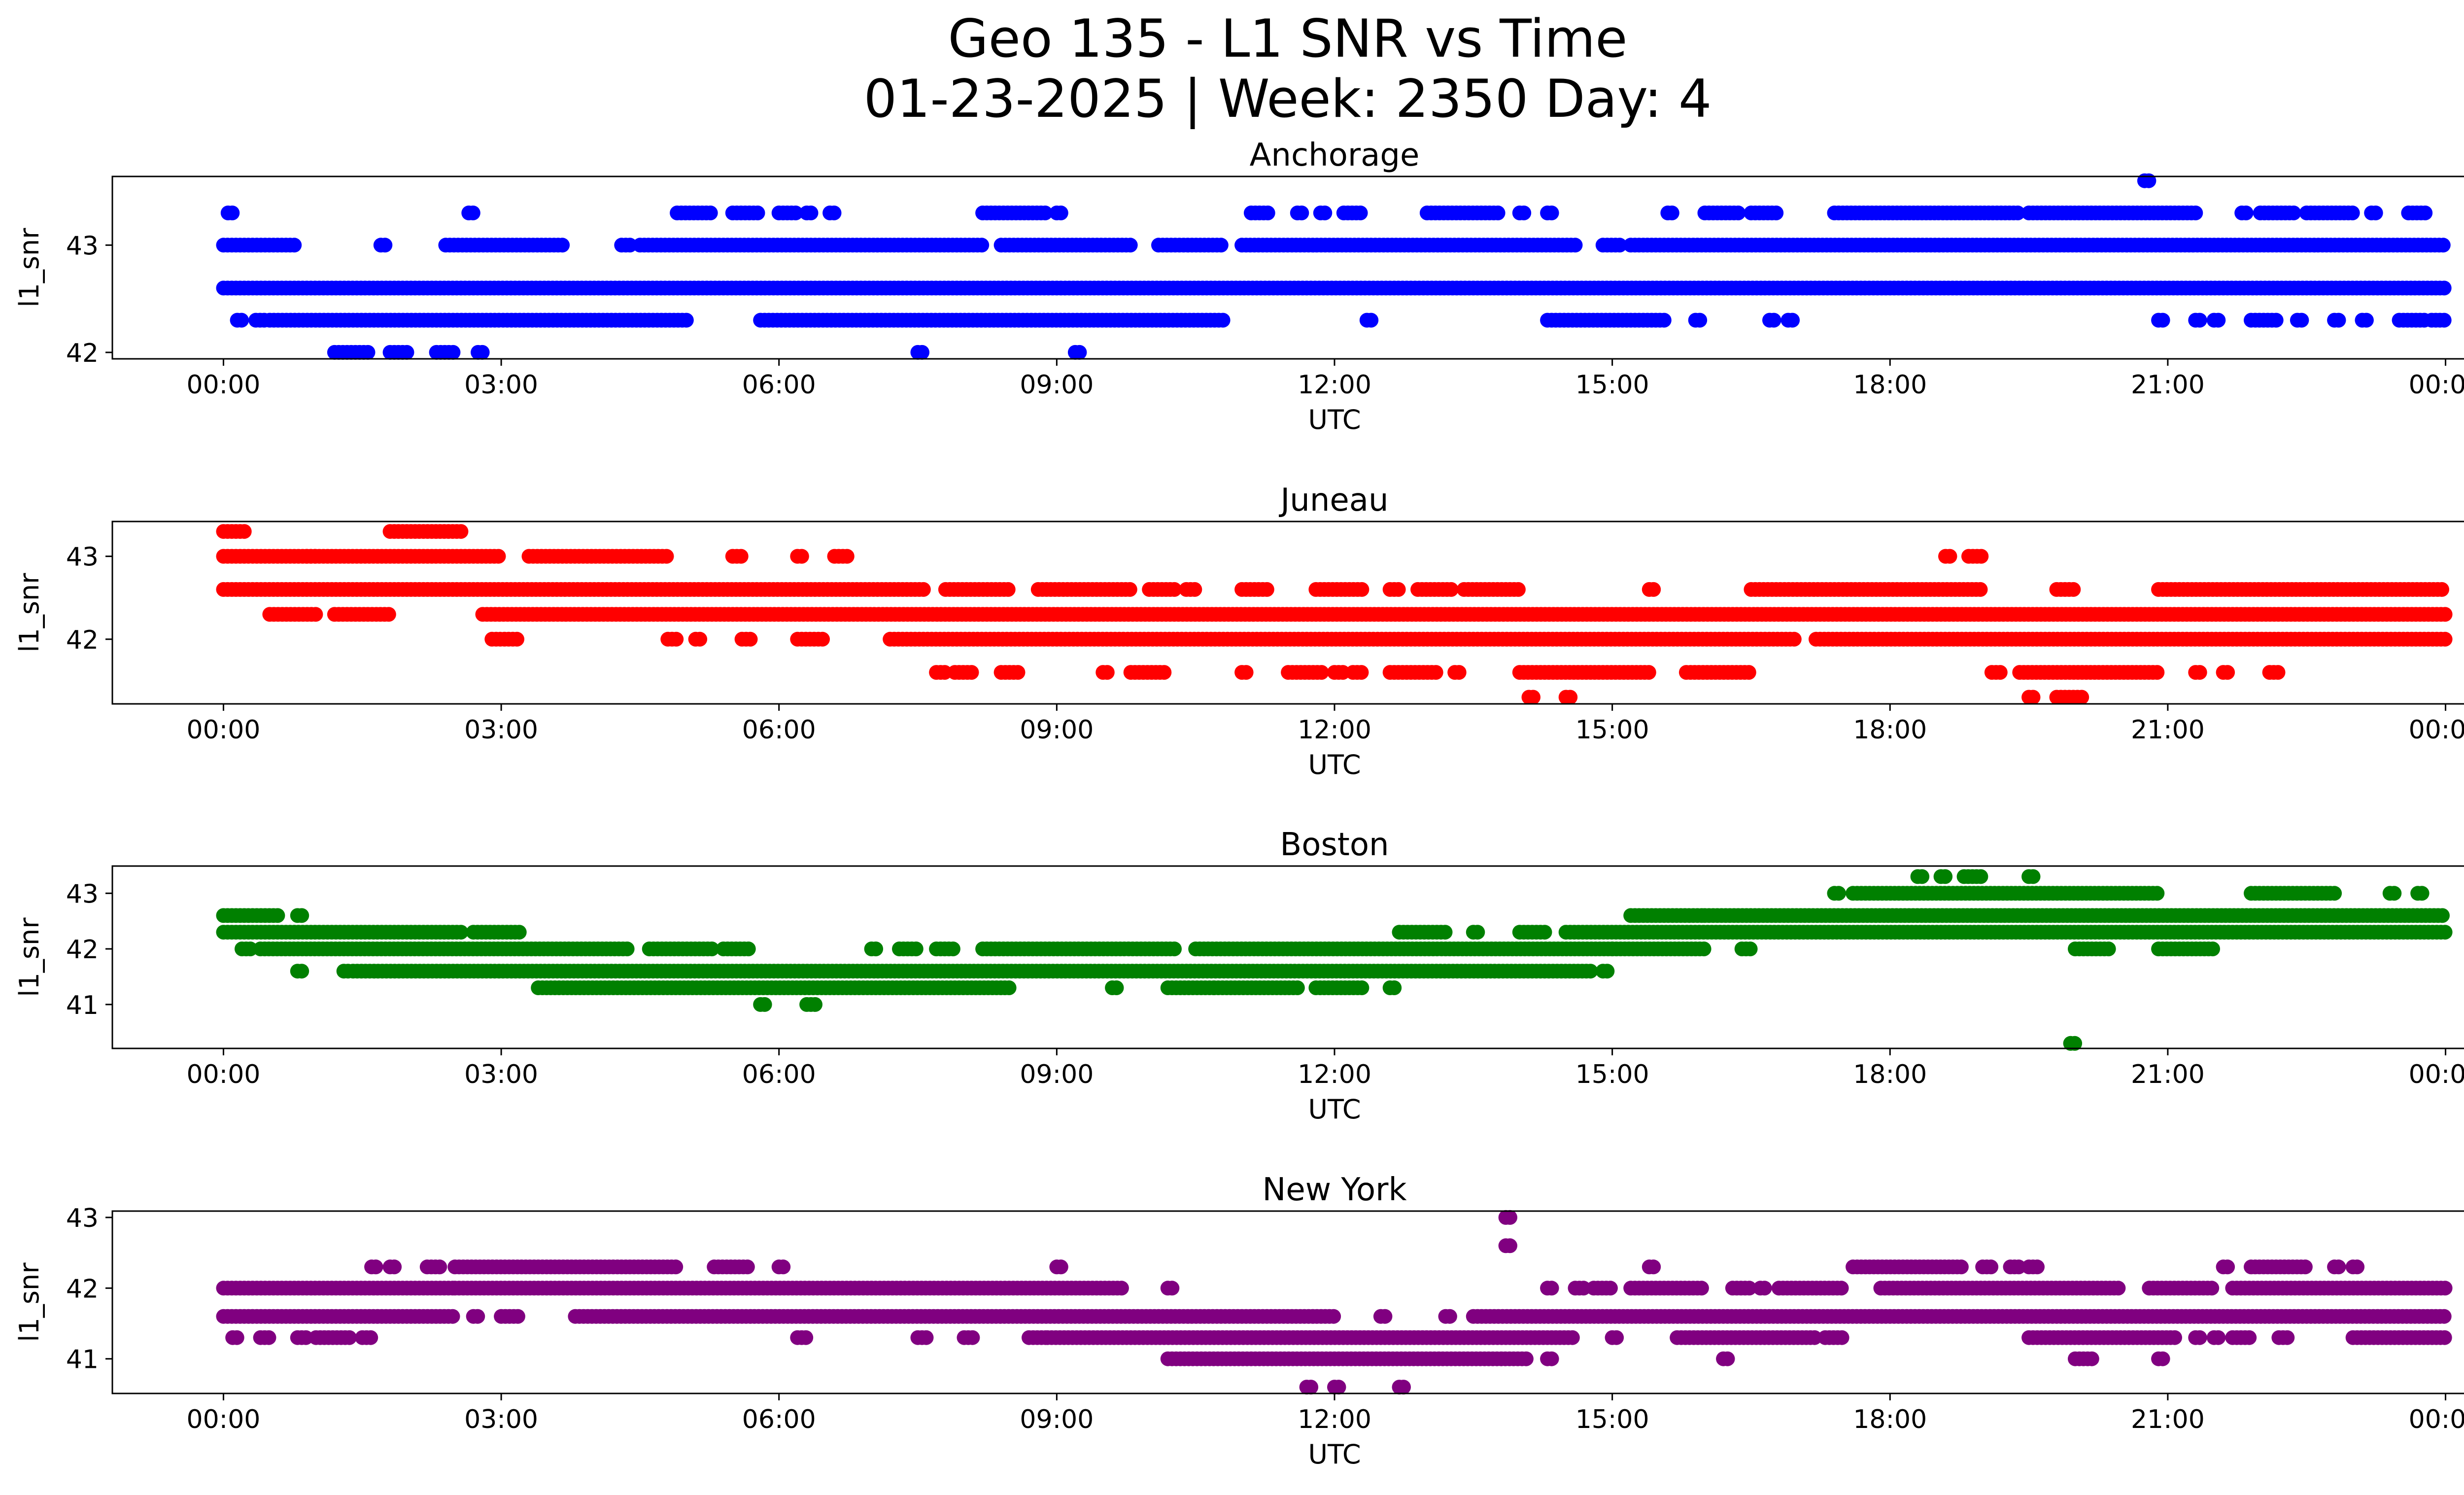  What do you see at coordinates (1612, 1074) in the screenshot?
I see `x-tick-label: 15:00` at bounding box center [1612, 1074].